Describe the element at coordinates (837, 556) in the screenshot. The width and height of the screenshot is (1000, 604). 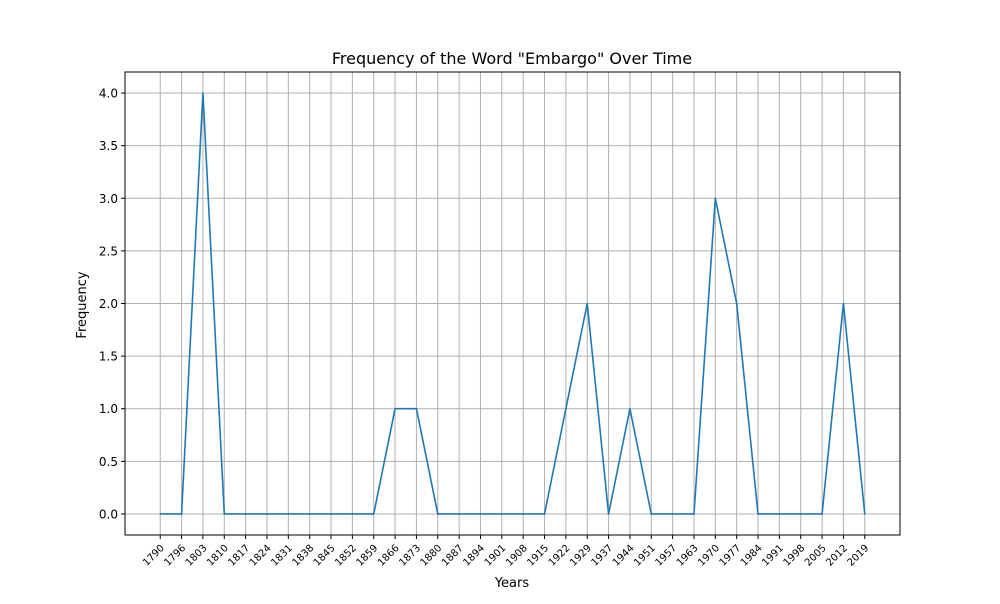
I see `x-tick-label: 2012` at that location.